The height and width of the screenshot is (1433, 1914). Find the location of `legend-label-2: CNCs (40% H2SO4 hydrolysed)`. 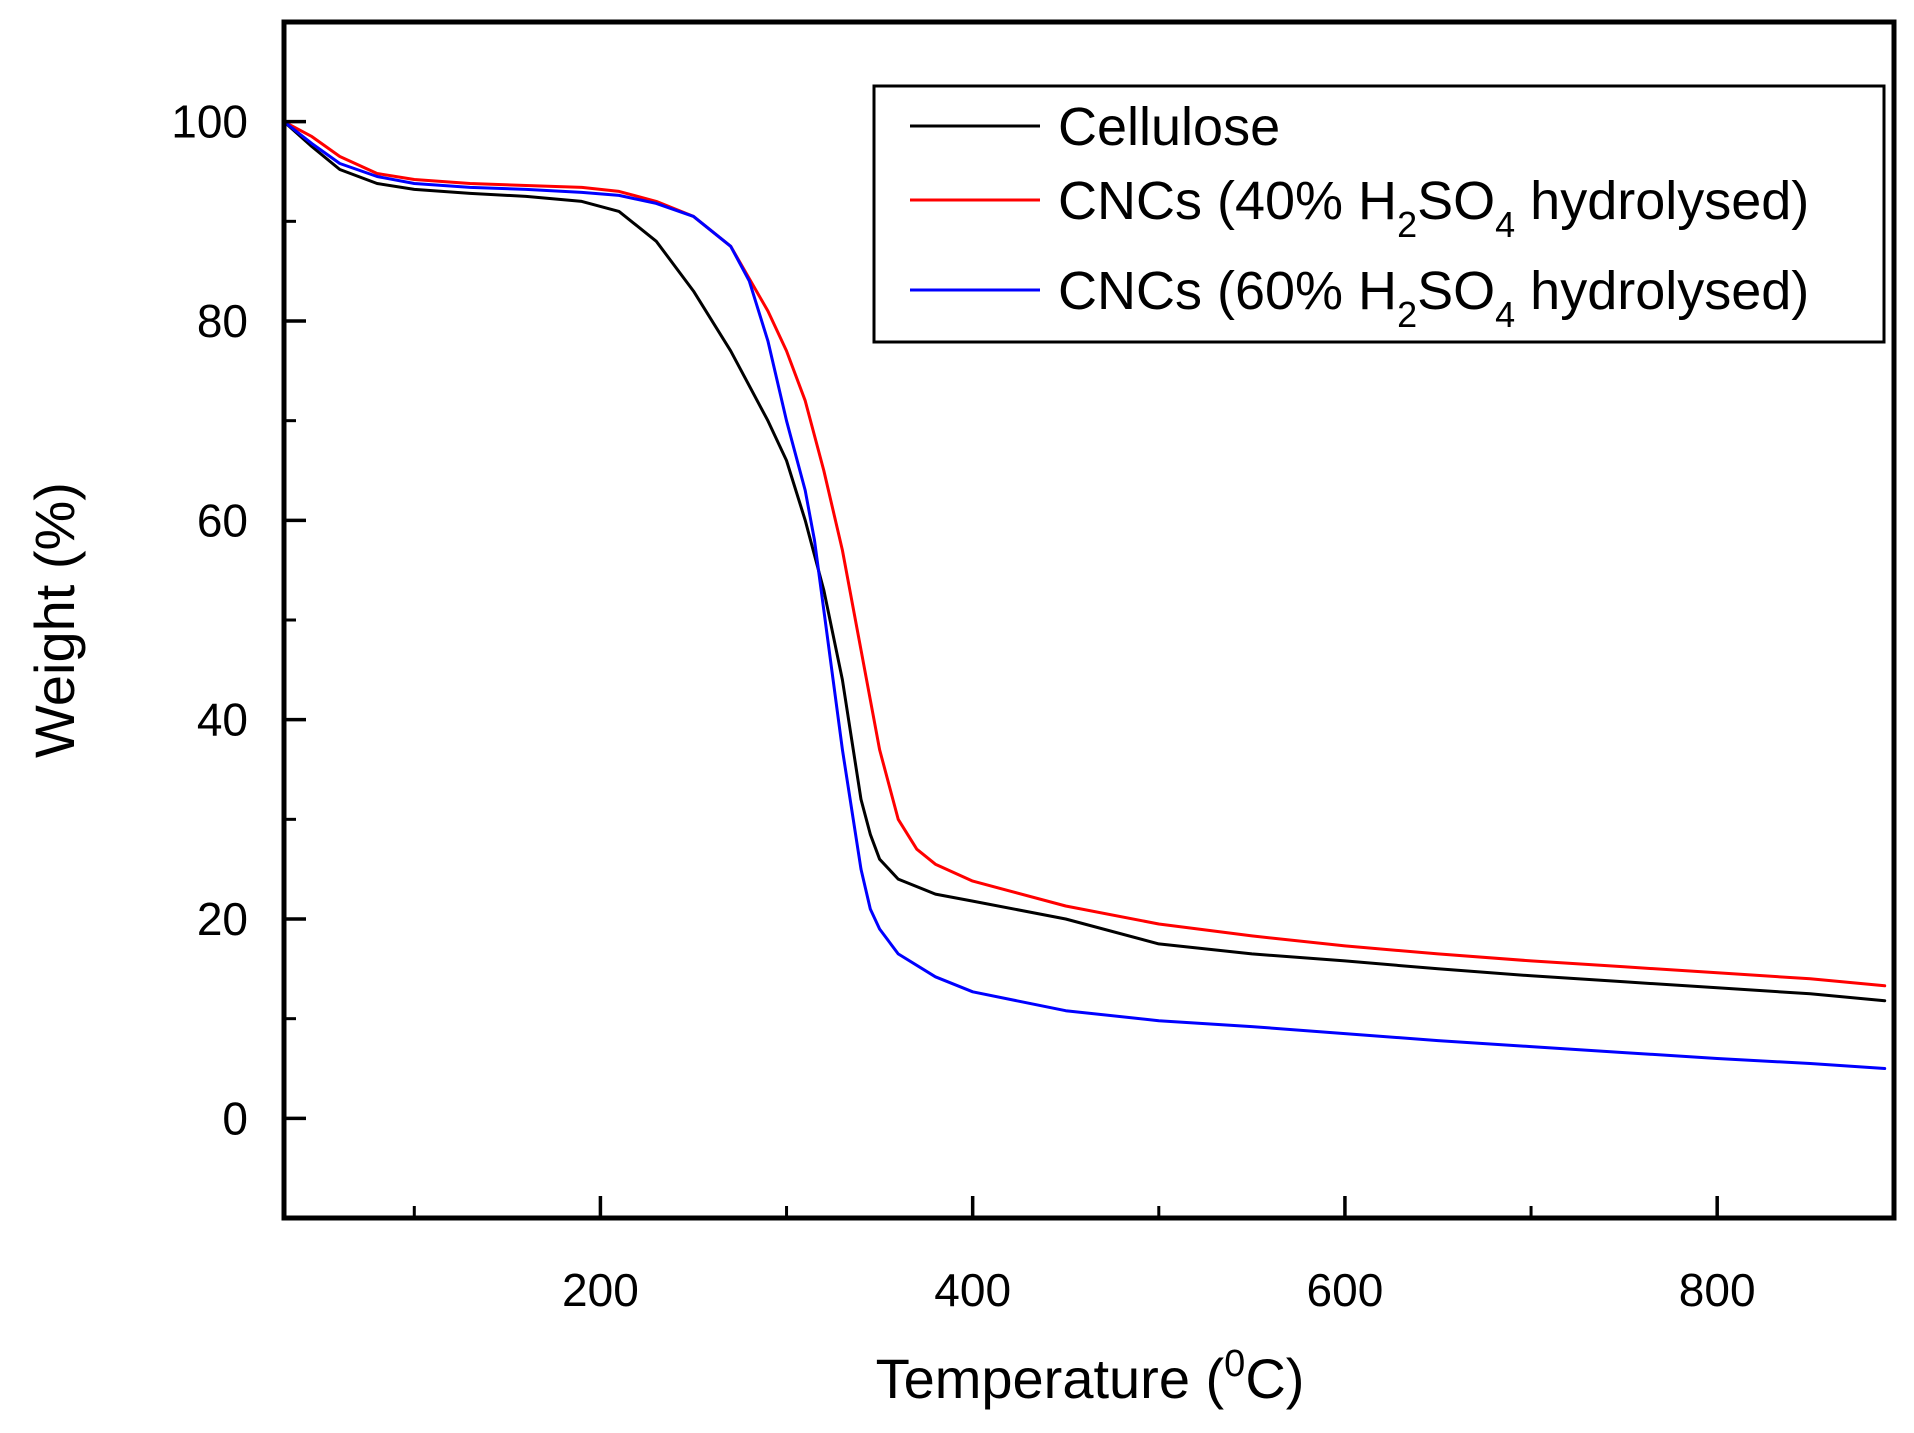

legend-label-2: CNCs (40% H2SO4 hydrolysed) is located at coordinates (1433, 208).